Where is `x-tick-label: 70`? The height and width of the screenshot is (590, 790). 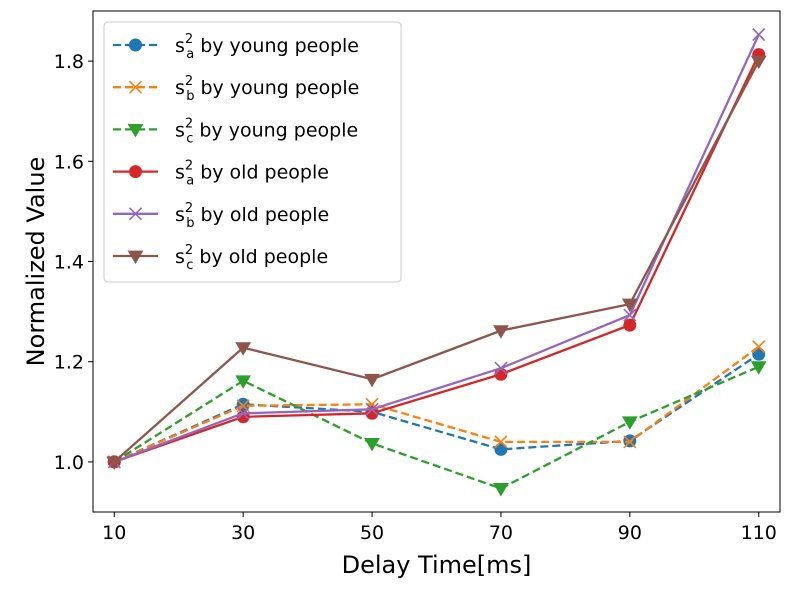 x-tick-label: 70 is located at coordinates (501, 533).